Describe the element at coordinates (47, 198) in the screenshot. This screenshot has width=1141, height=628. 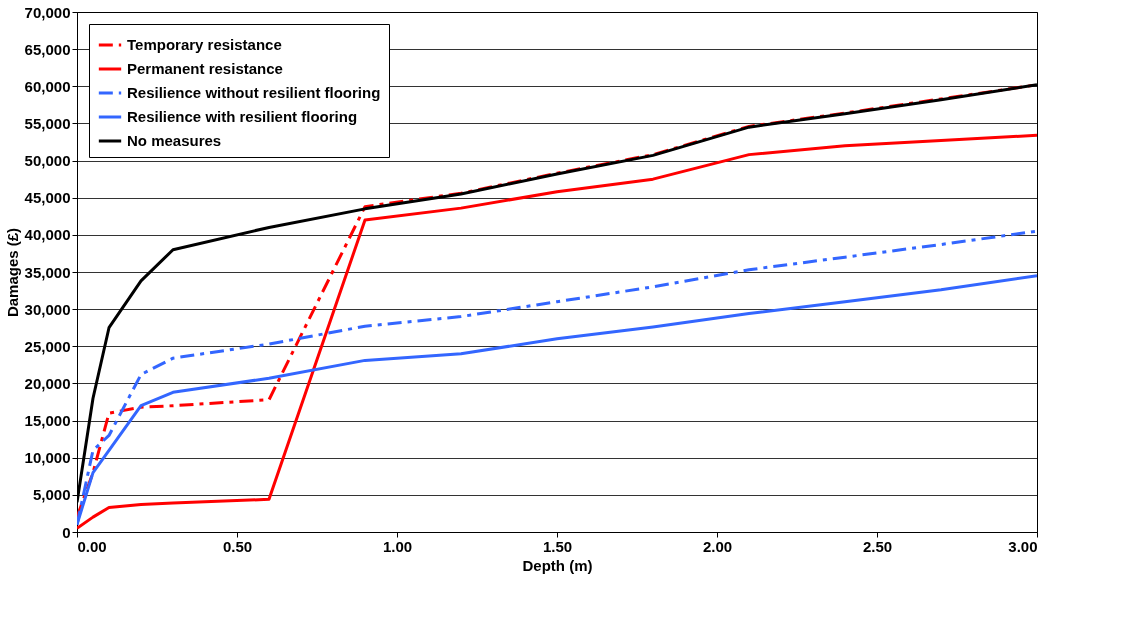
I see `y-tick-label: 45,000` at that location.